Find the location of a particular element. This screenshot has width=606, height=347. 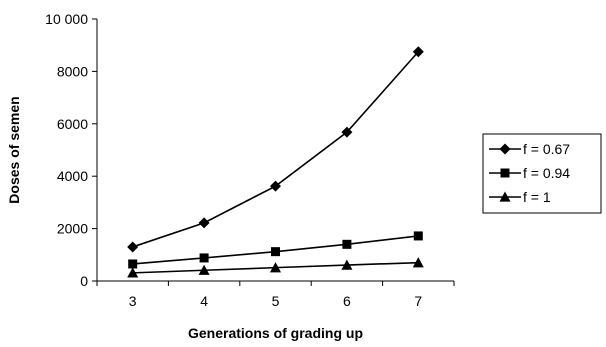

x-tick-label: 4 is located at coordinates (204, 301).